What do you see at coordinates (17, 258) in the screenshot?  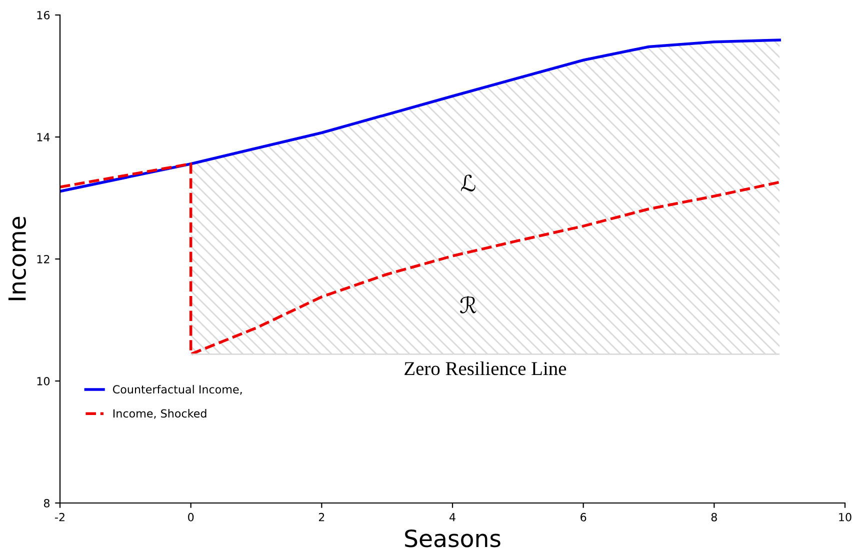 I see `y-axis-title: Income` at bounding box center [17, 258].